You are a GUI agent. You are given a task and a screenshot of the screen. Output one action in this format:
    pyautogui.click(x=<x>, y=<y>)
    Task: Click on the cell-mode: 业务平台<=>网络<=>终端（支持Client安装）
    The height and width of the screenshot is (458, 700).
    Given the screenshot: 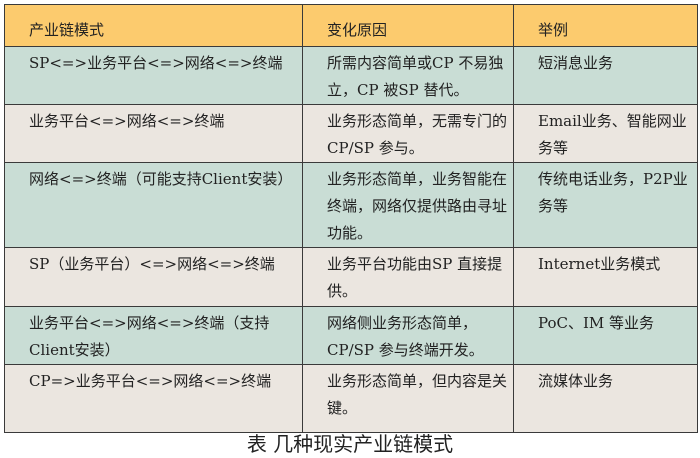 What is the action you would take?
    pyautogui.click(x=153, y=335)
    